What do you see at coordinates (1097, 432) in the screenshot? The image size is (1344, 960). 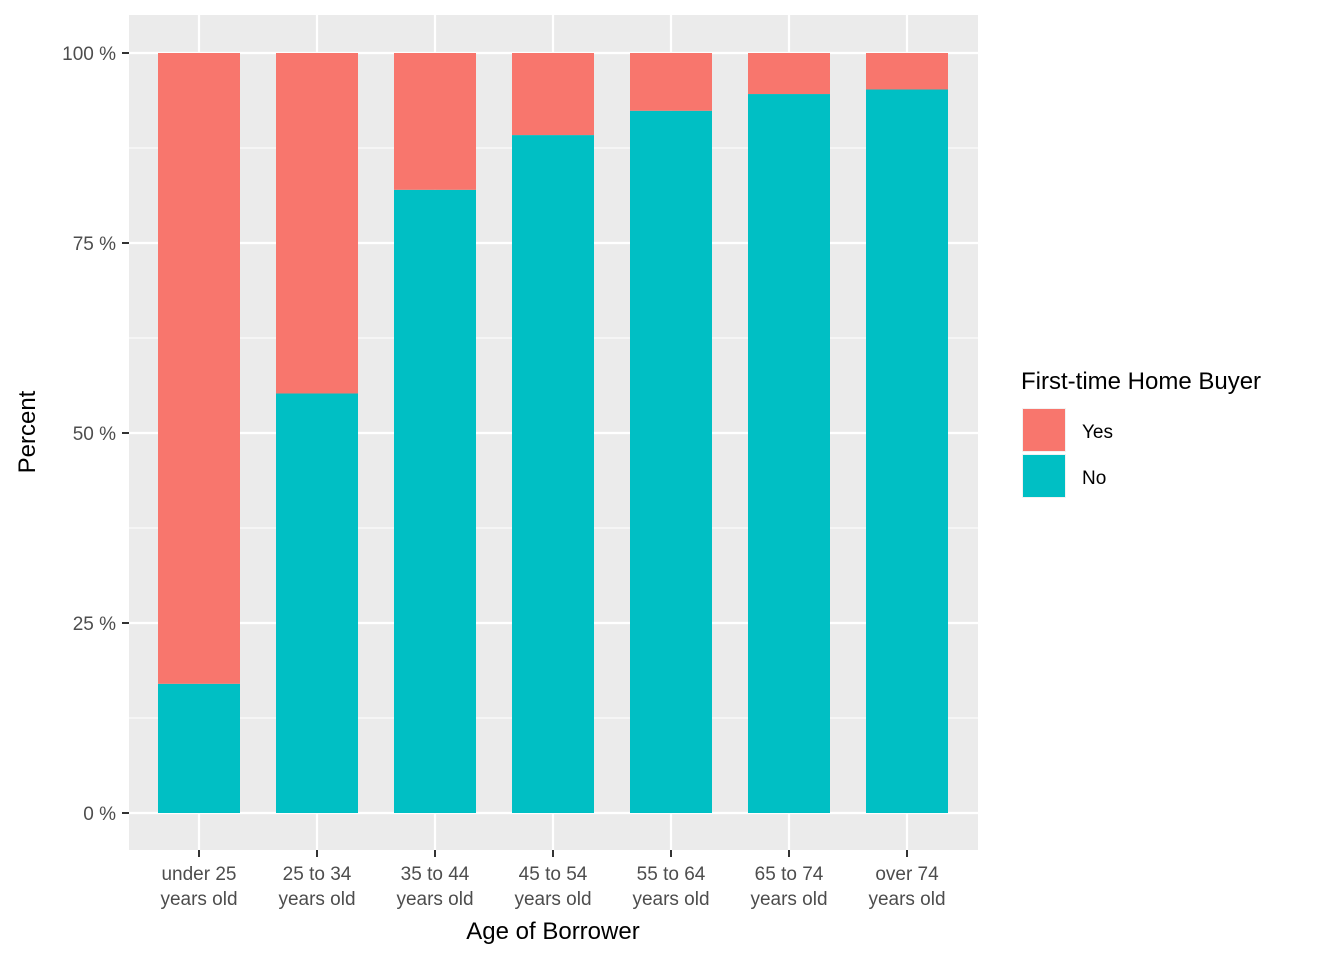 I see `legend-label-yes: Yes` at bounding box center [1097, 432].